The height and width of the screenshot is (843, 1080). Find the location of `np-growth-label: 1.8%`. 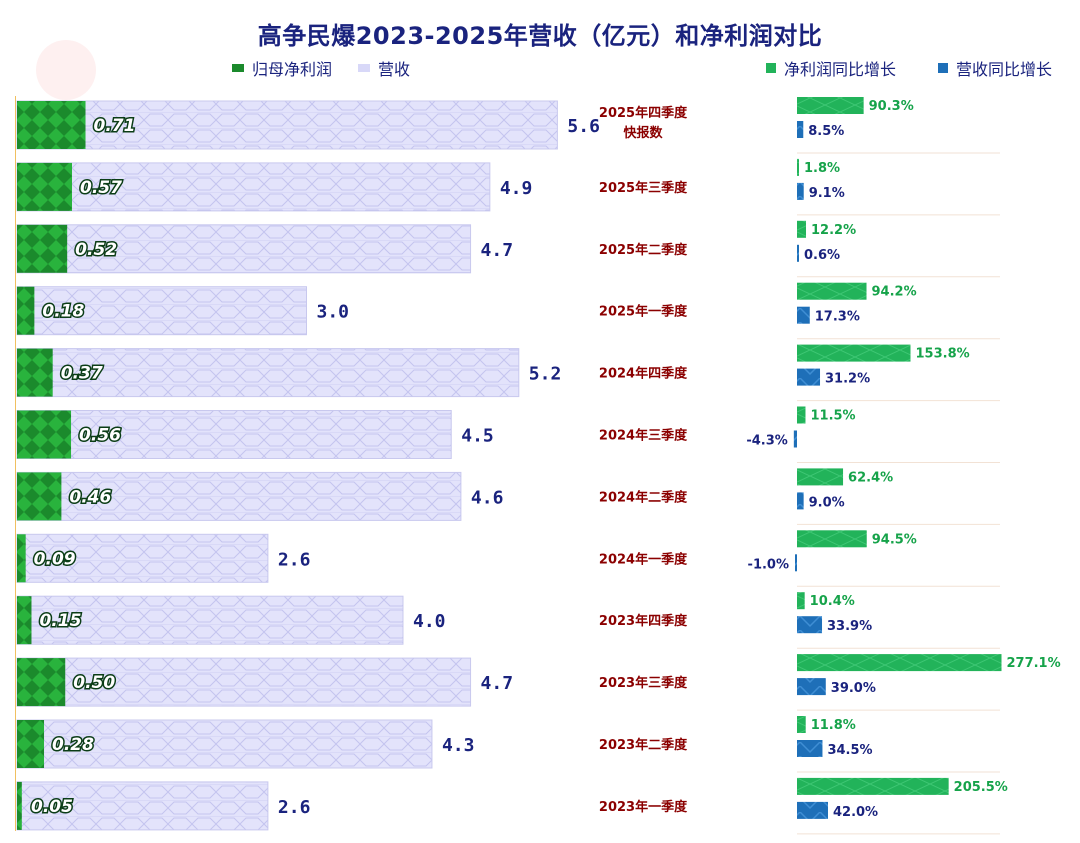

np-growth-label: 1.8% is located at coordinates (822, 168).